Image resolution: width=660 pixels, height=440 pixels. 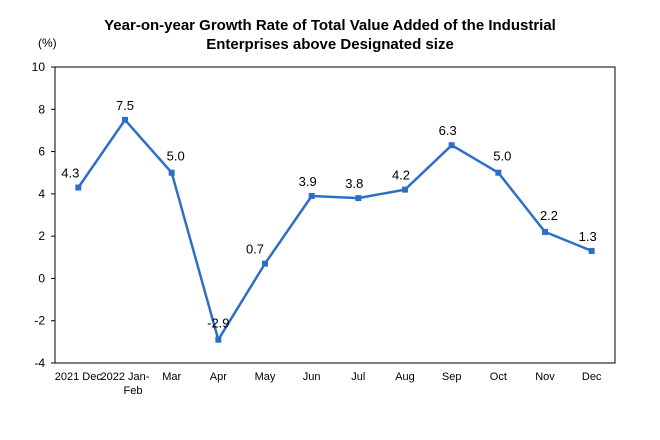 I want to click on y-tick-label: -2, so click(x=39, y=321).